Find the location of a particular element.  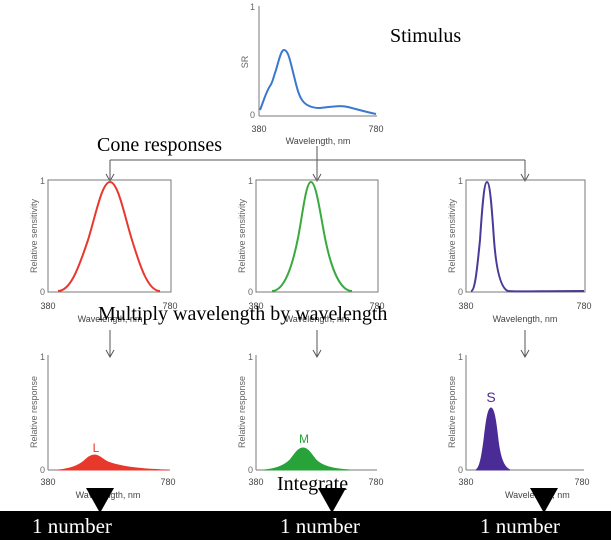

stimulus-to-cones-connector is located at coordinates (317, 164).